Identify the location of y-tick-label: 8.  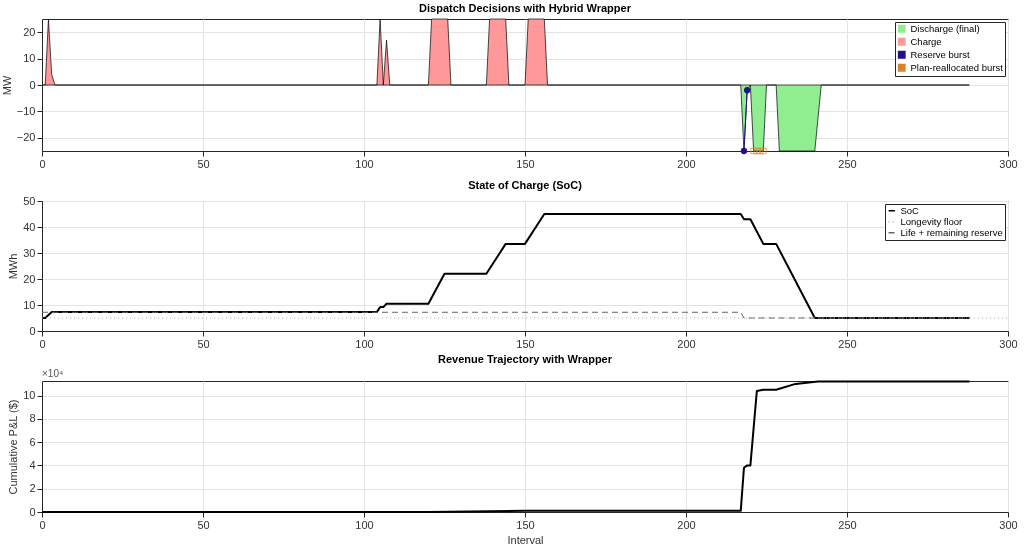
(32, 418).